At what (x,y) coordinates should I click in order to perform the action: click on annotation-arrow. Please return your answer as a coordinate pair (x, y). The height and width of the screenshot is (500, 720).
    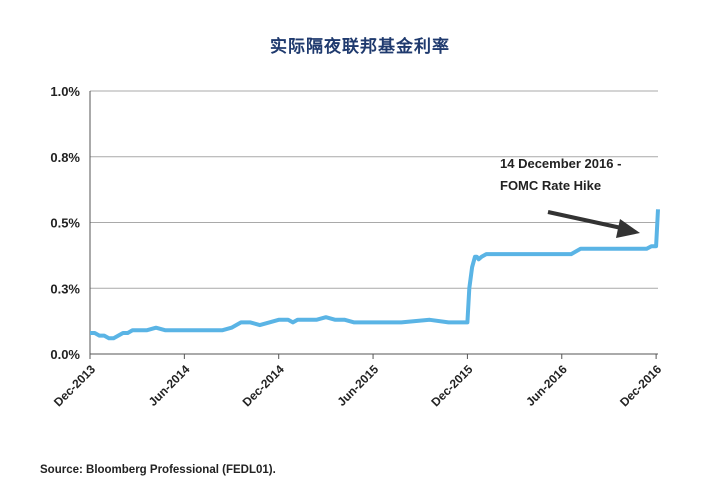
    Looking at the image, I should click on (587, 220).